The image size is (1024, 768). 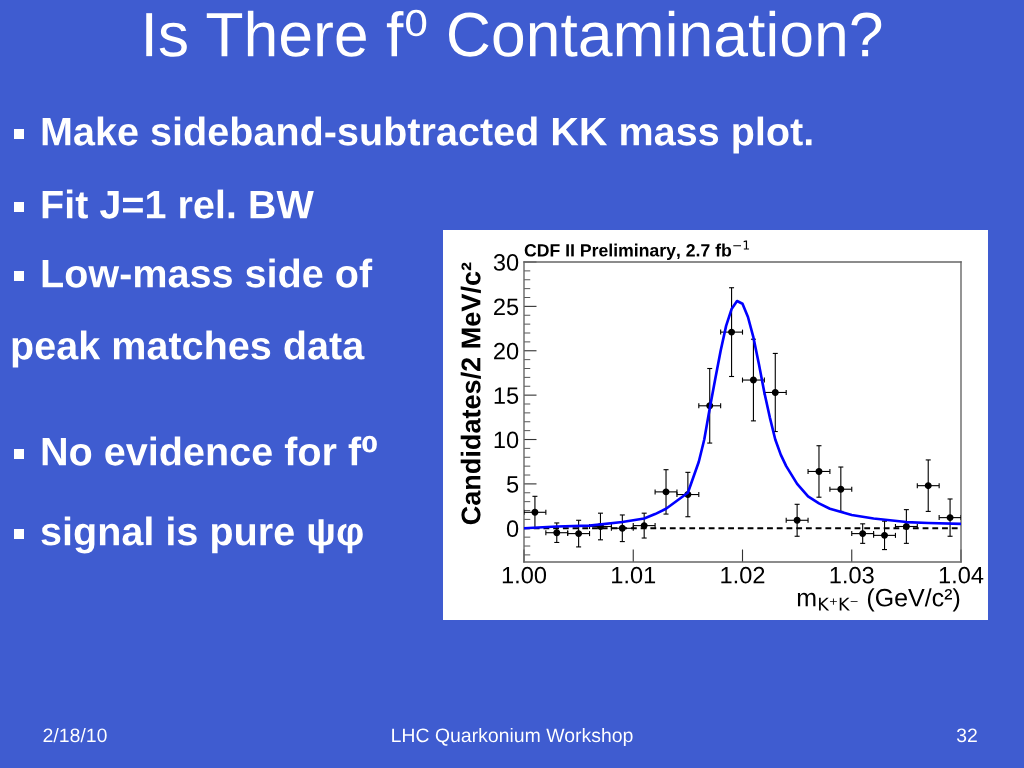 What do you see at coordinates (188, 349) in the screenshot?
I see `text: peak matches data` at bounding box center [188, 349].